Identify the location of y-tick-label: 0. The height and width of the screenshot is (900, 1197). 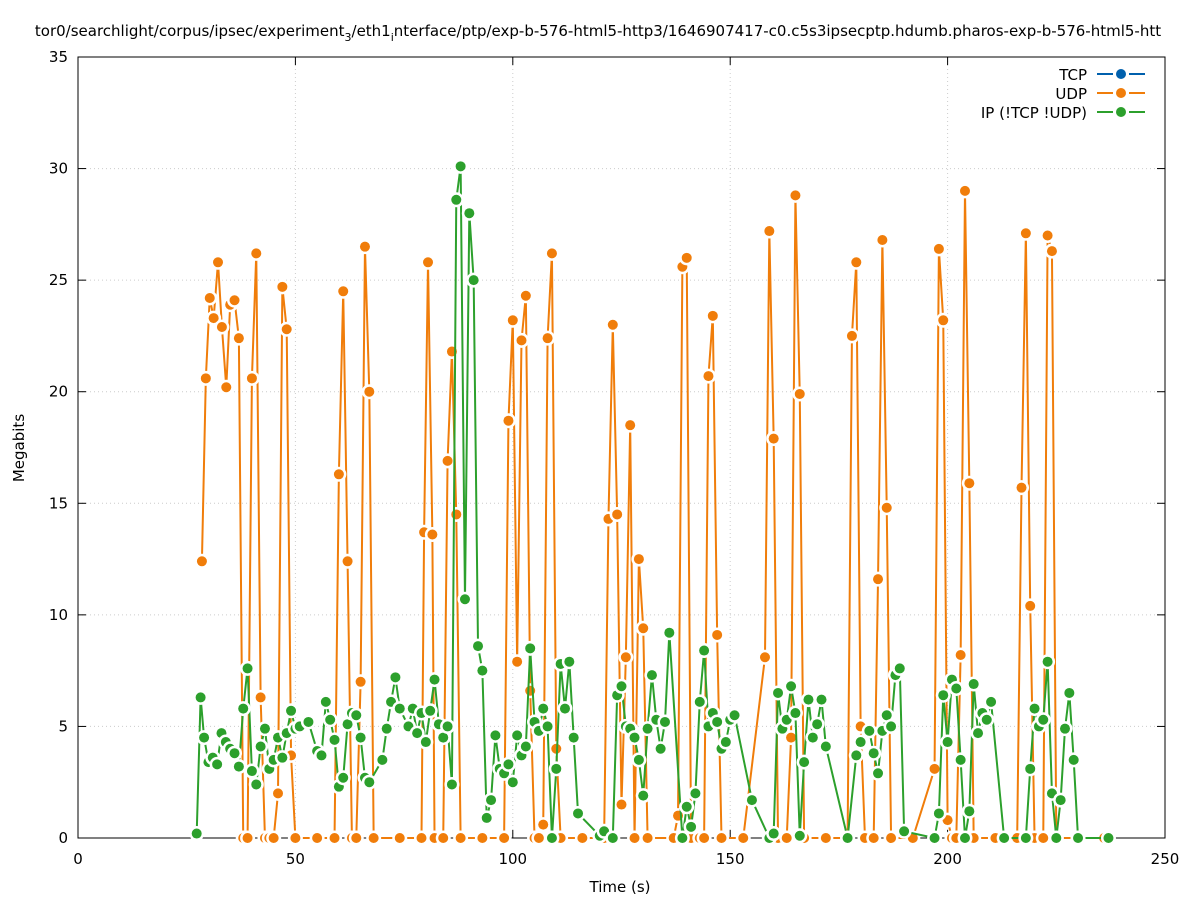
(63, 838).